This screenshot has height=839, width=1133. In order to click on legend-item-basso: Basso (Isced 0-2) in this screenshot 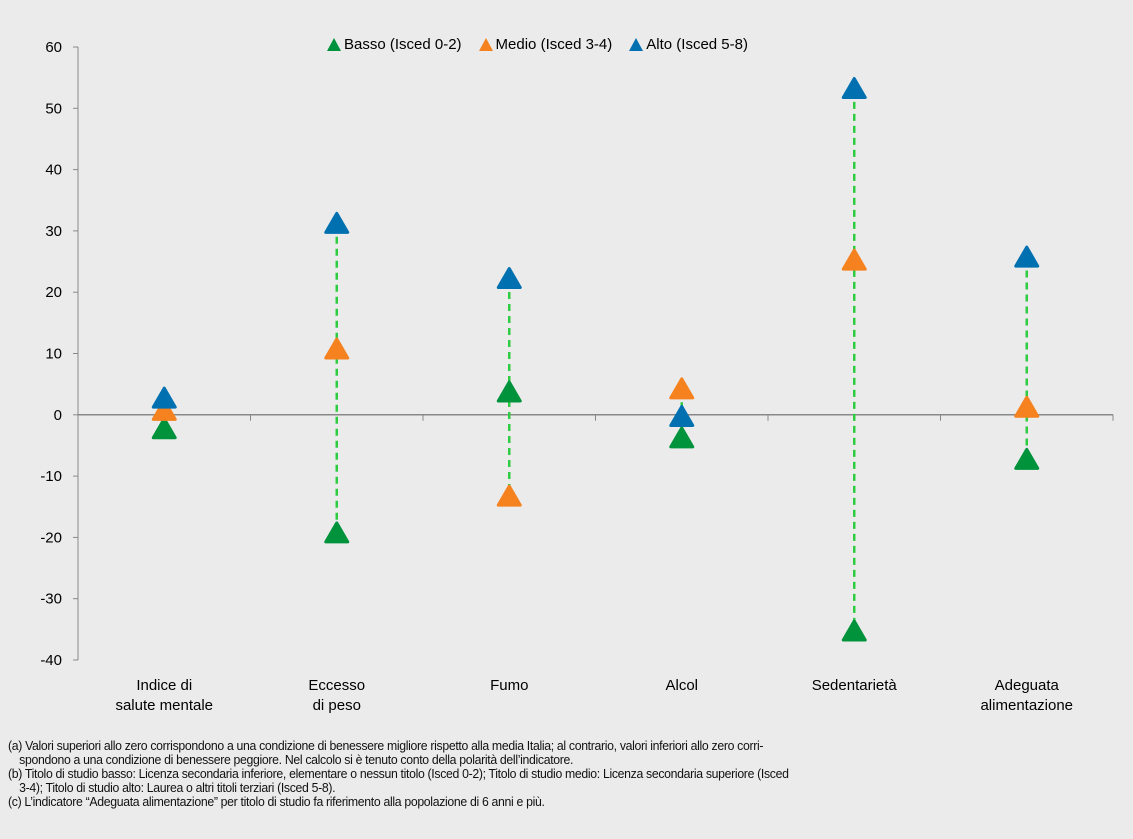, I will do `click(394, 44)`.